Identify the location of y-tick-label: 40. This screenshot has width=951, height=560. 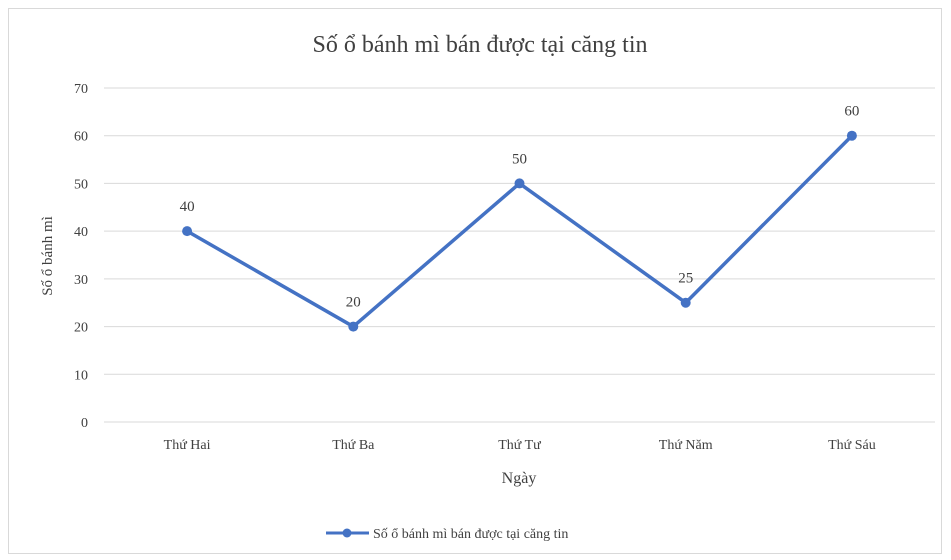
(81, 232).